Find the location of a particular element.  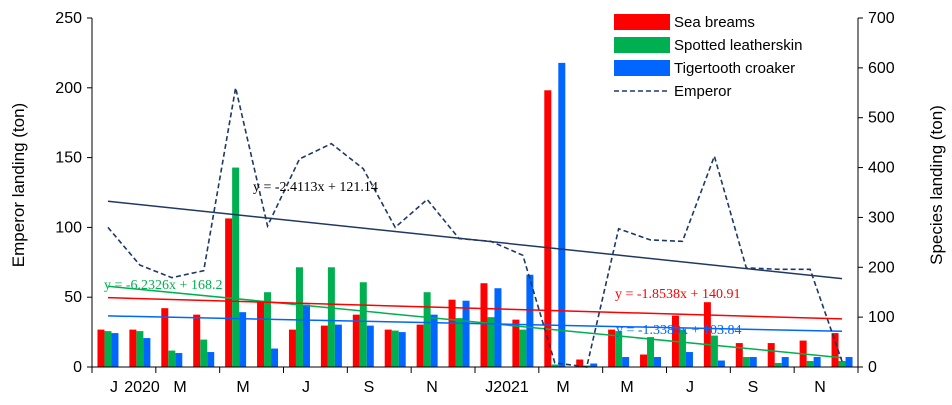

y-left-tick-label-200: 200 is located at coordinates (68, 88).